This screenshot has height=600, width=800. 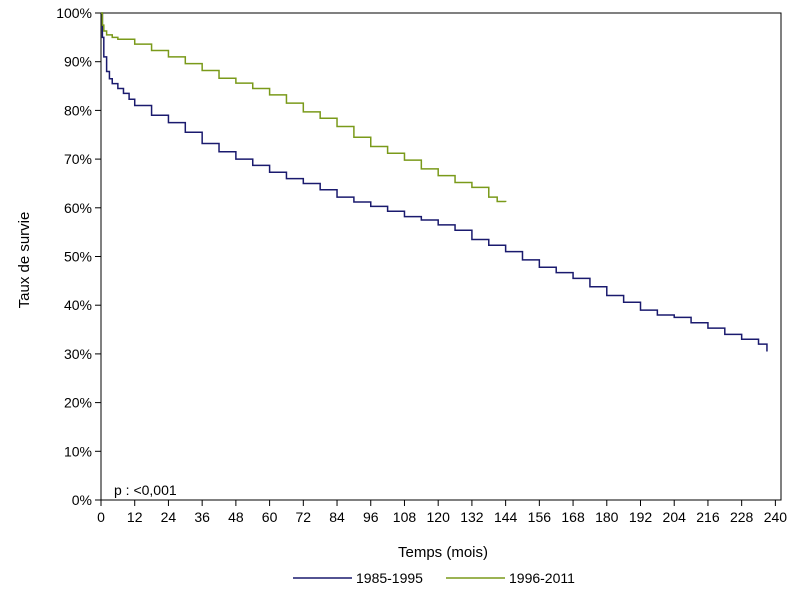 What do you see at coordinates (78, 451) in the screenshot?
I see `y-tick-label: 10%` at bounding box center [78, 451].